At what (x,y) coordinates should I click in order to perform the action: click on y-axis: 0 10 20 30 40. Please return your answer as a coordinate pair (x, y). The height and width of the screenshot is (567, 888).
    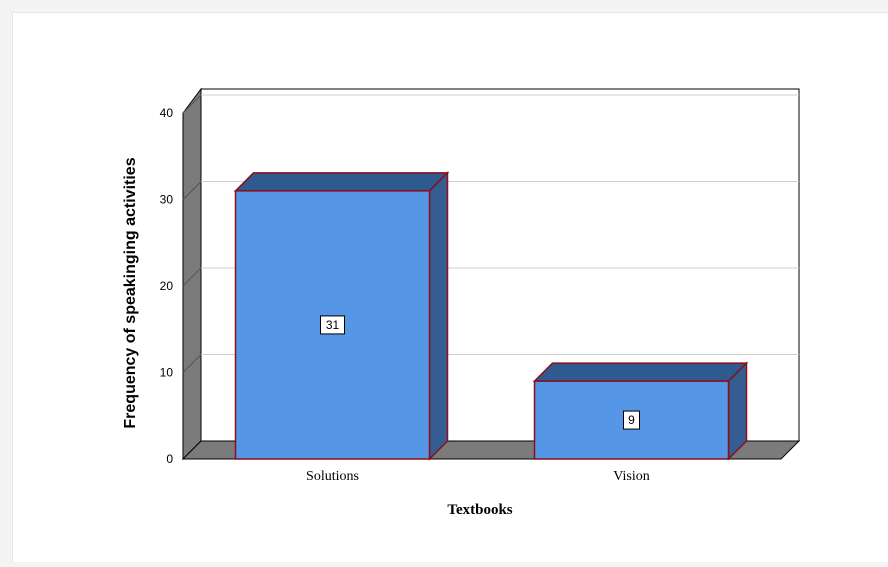
    Looking at the image, I should click on (167, 286).